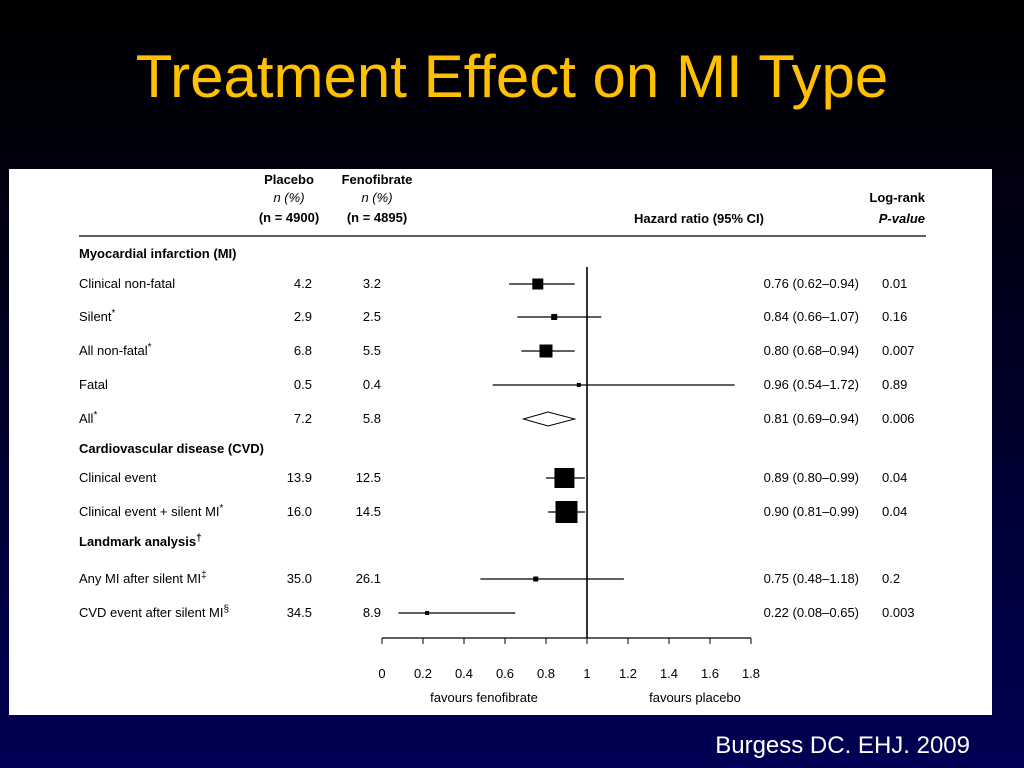  Describe the element at coordinates (140, 541) in the screenshot. I see `section-heading: Landmark analysis†` at that location.